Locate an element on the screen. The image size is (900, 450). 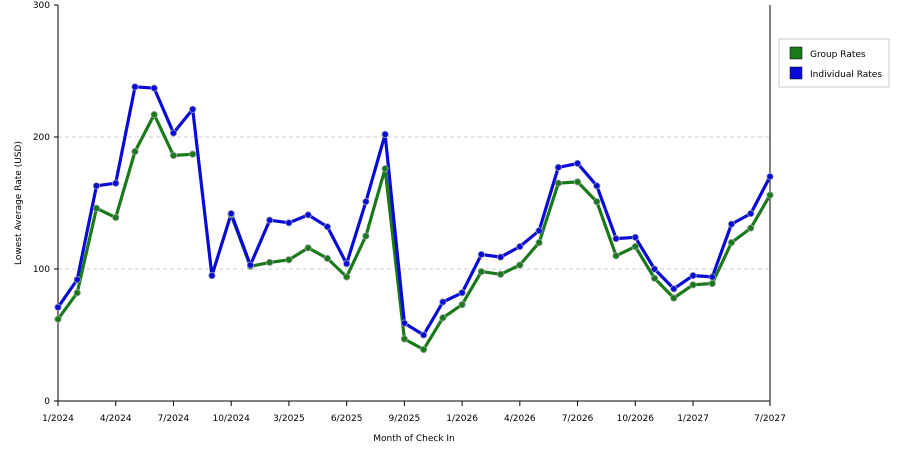
y-tick-label: 100 is located at coordinates (41, 270).